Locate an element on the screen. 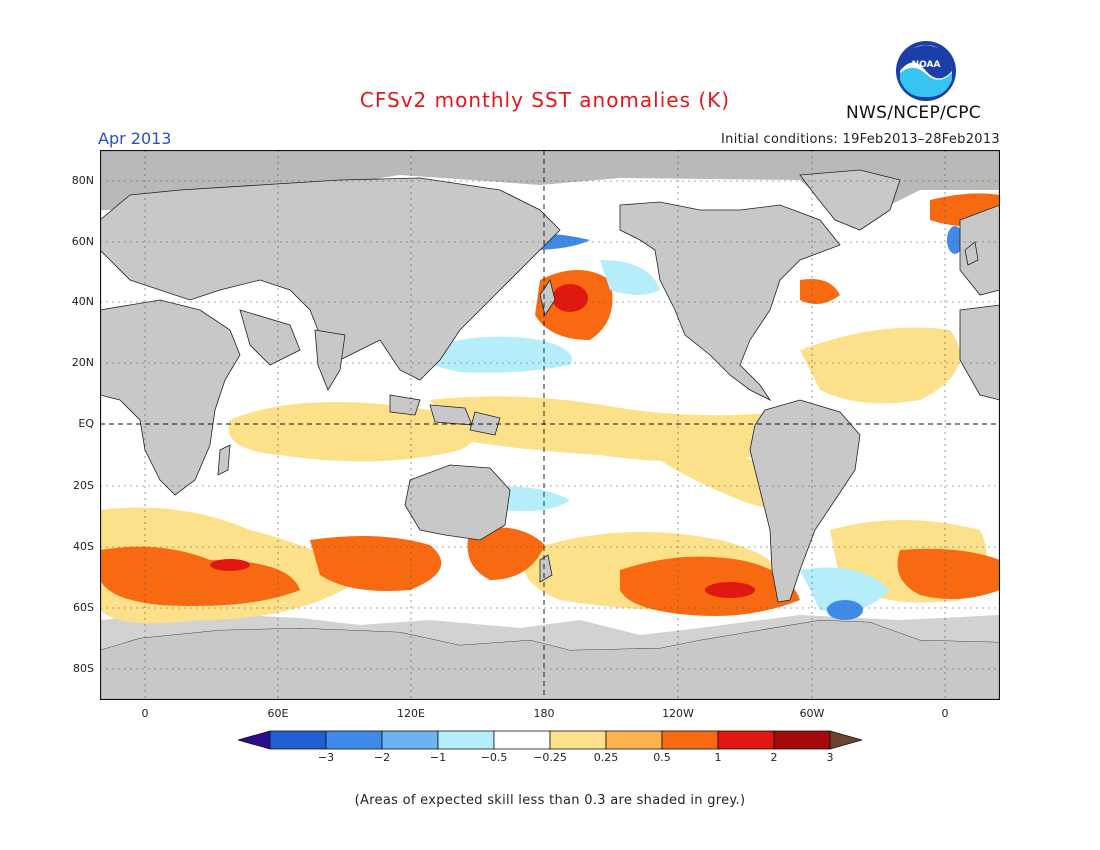  land-africa is located at coordinates (170, 397).